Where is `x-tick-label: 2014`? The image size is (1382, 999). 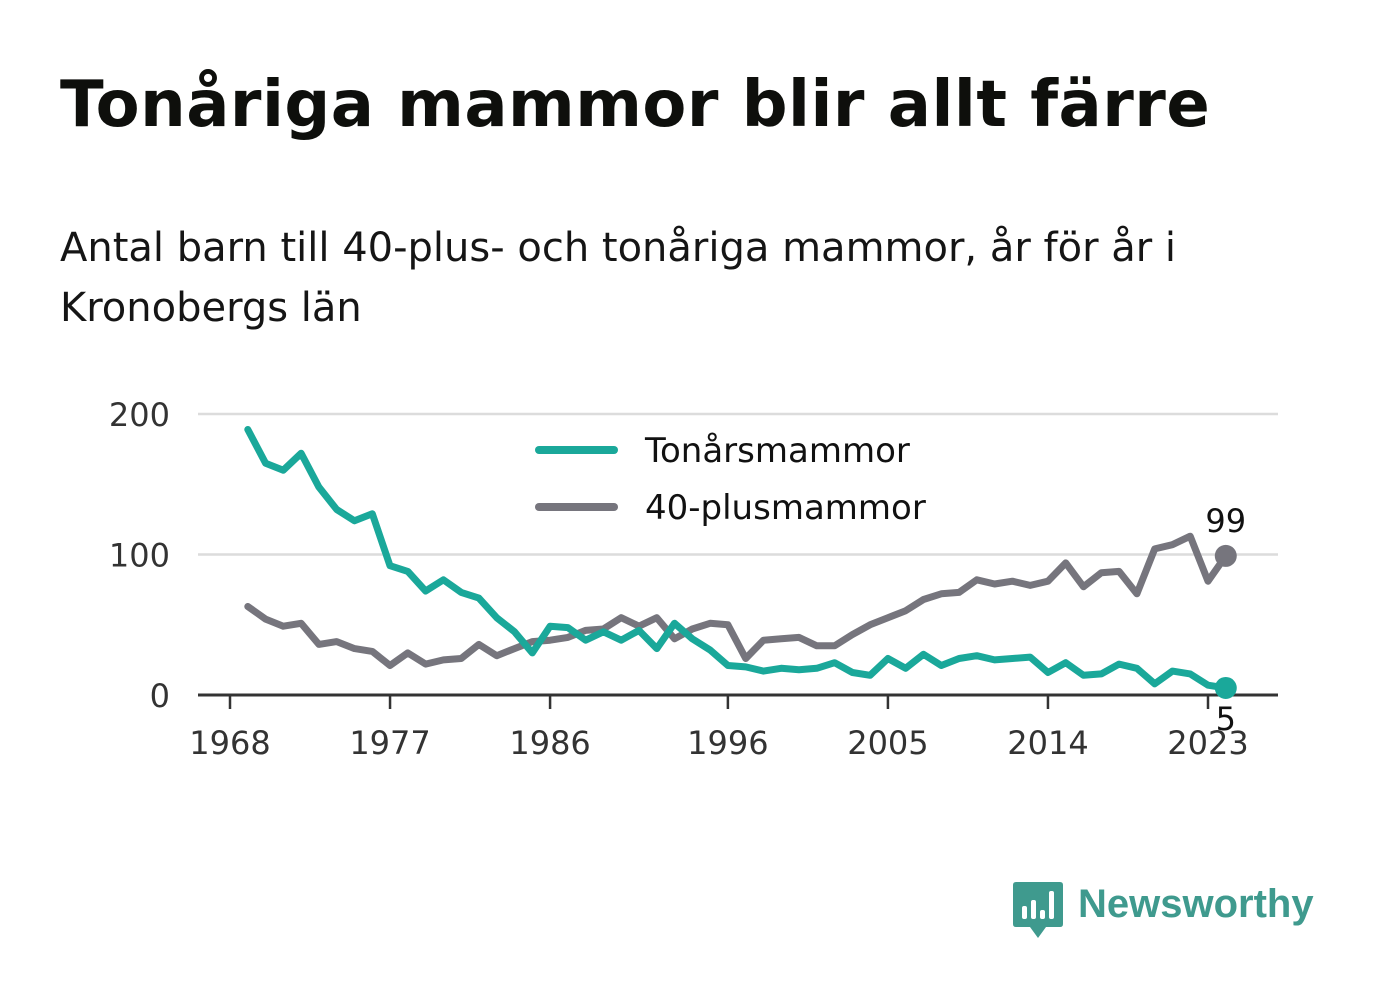
x-tick-label: 2014 is located at coordinates (1047, 743).